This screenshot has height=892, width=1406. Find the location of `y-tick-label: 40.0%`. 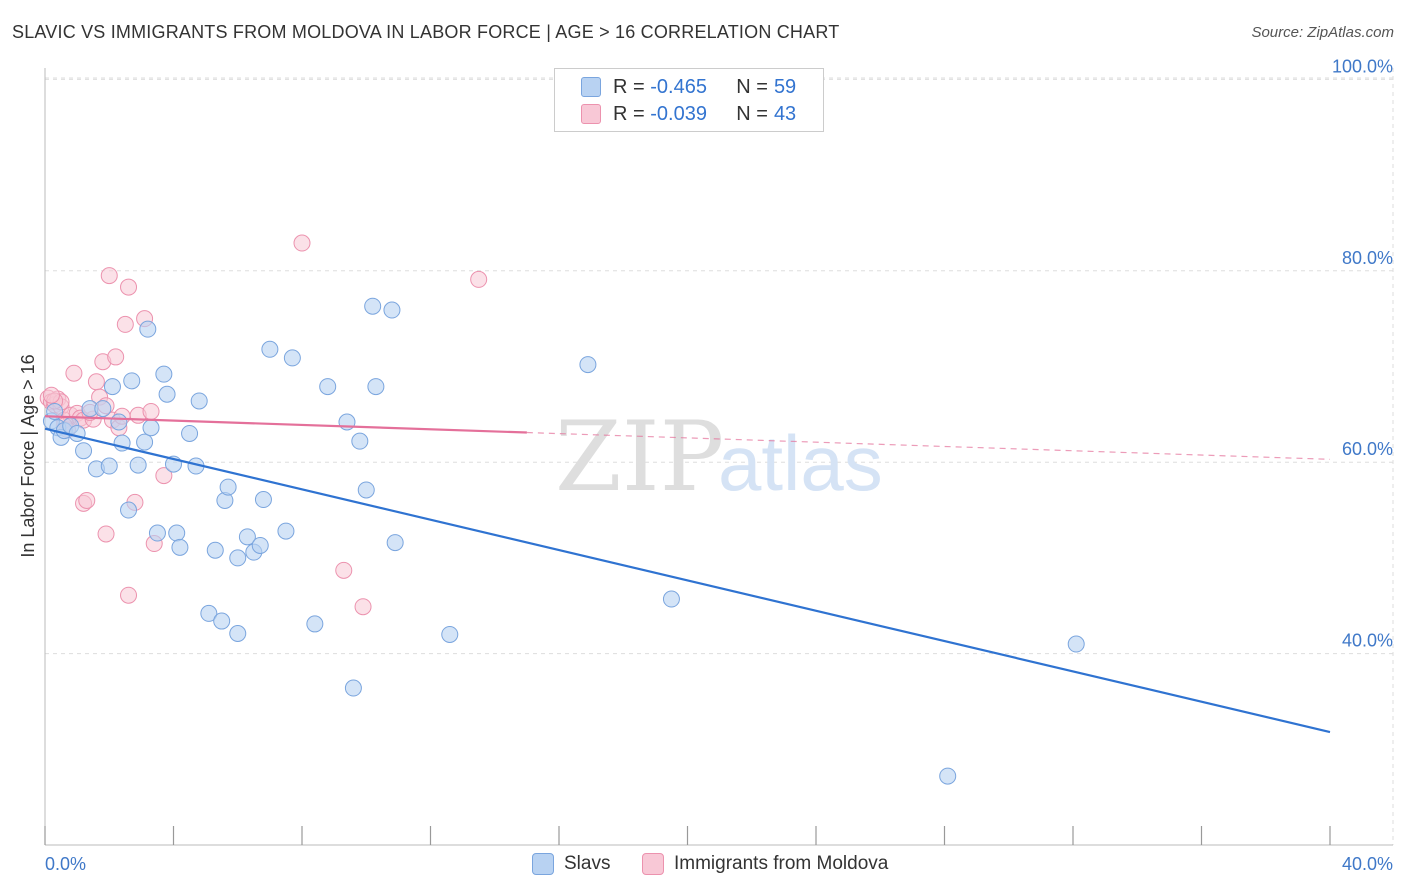

y-tick-label: 40.0% is located at coordinates (1367, 641).